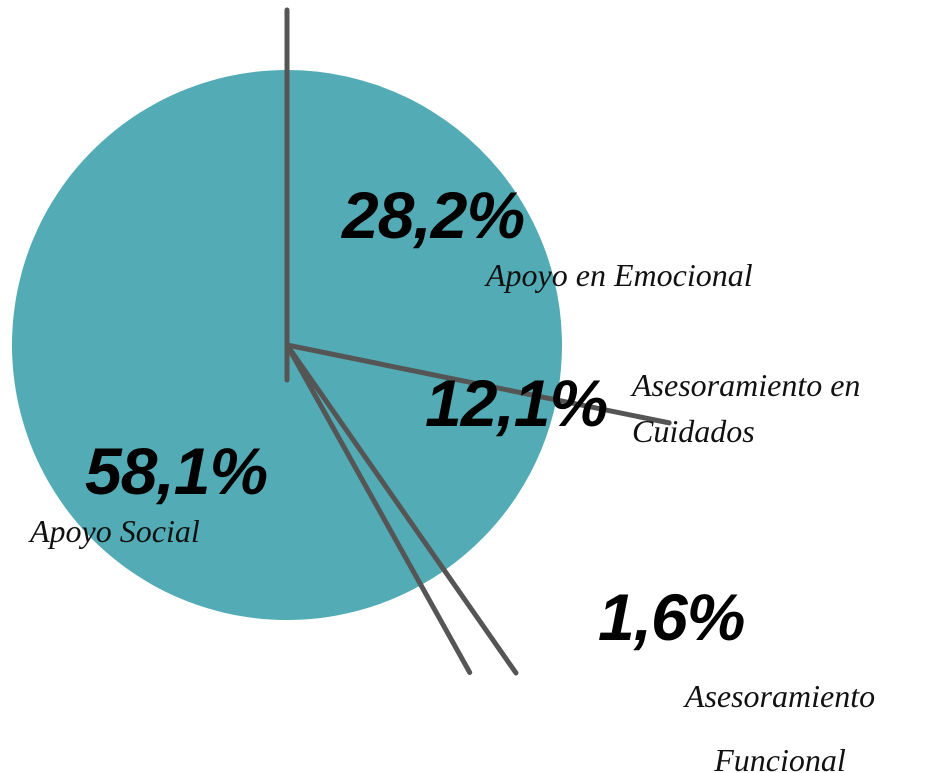 The width and height of the screenshot is (939, 773). Describe the element at coordinates (780, 725) in the screenshot. I see `category-label: Asesoramiento Funcional` at that location.